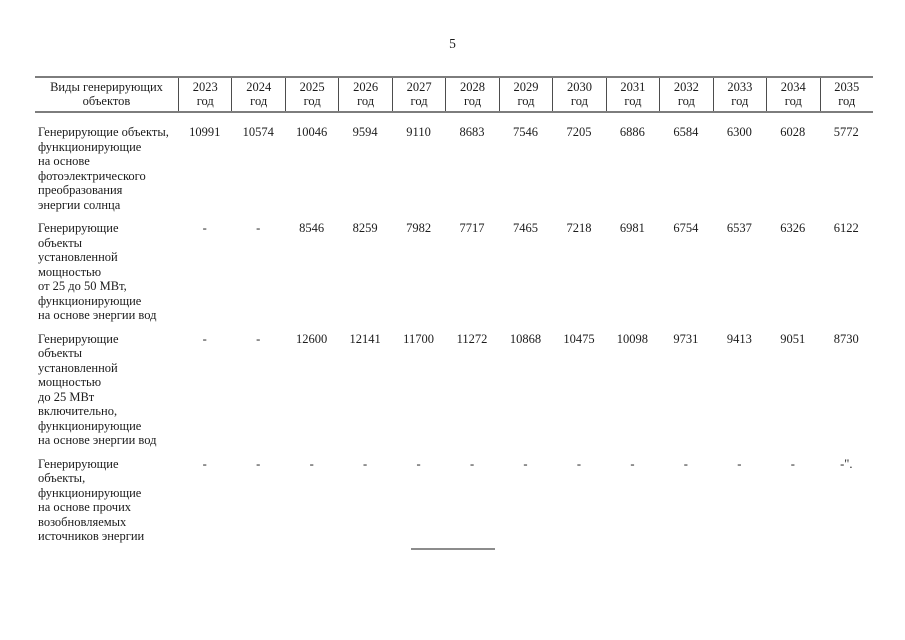  What do you see at coordinates (205, 132) in the screenshot?
I see `table-cell: 10991` at bounding box center [205, 132].